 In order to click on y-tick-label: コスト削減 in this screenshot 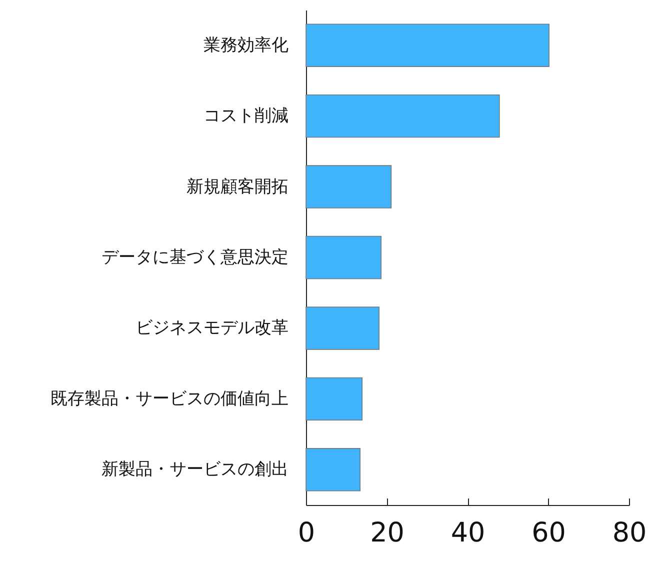, I will do `click(246, 116)`.